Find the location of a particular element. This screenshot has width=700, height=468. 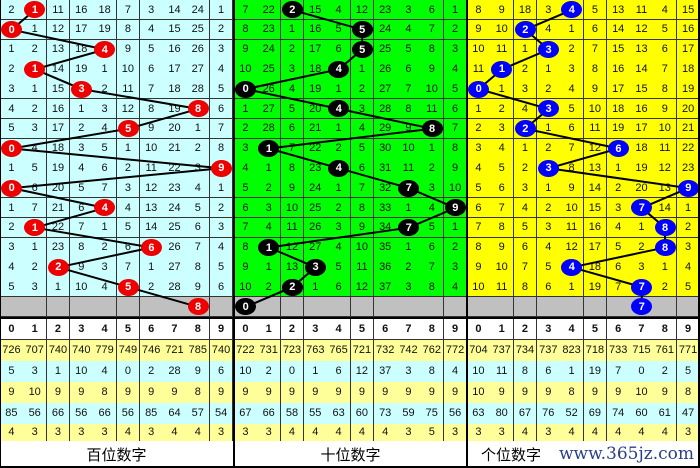

stat-cell: 762 is located at coordinates (432, 351).